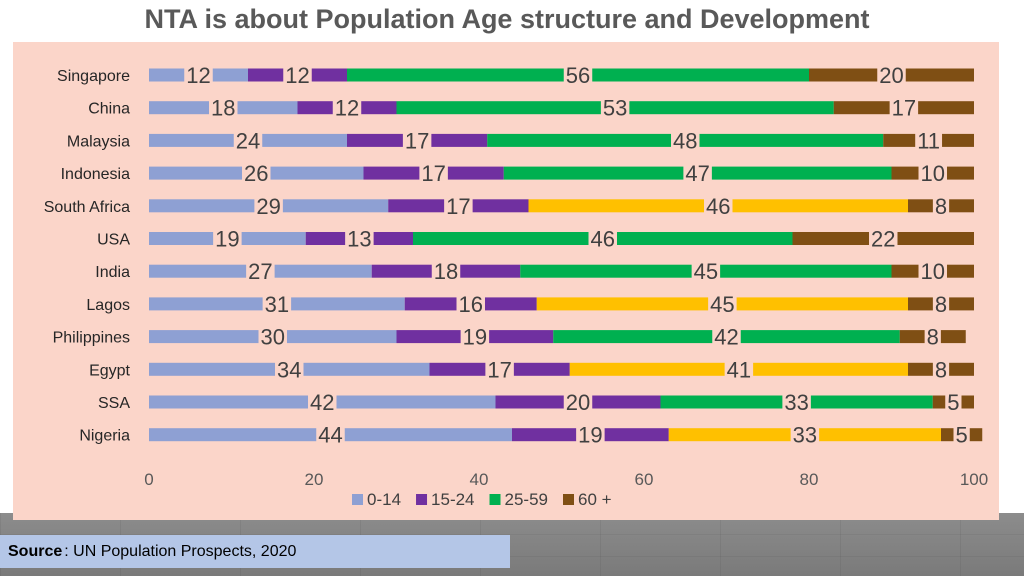  Describe the element at coordinates (104, 436) in the screenshot. I see `category-label: Nigeria` at that location.